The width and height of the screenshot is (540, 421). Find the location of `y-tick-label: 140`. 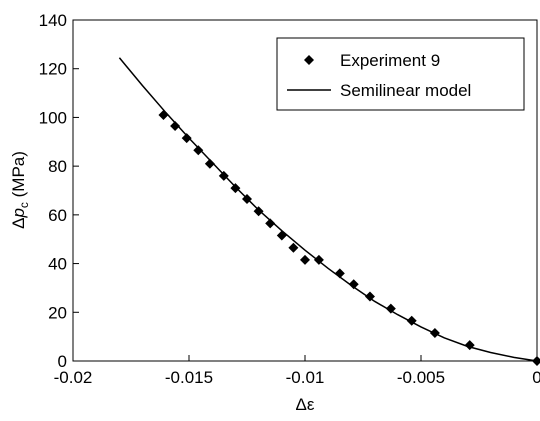

y-tick-label: 140 is located at coordinates (53, 20).